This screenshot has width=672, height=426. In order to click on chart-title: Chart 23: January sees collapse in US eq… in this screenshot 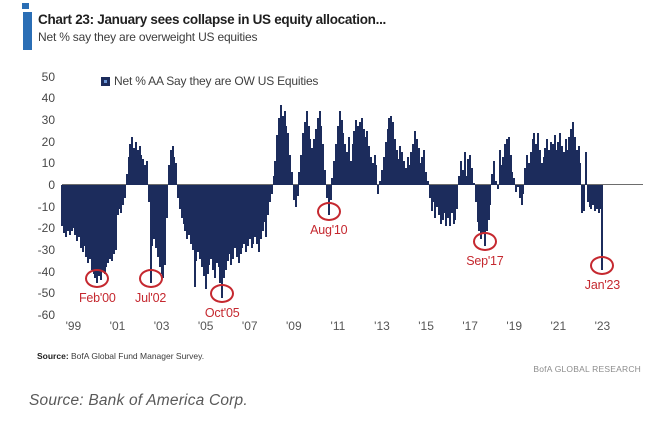, I will do `click(212, 19)`.